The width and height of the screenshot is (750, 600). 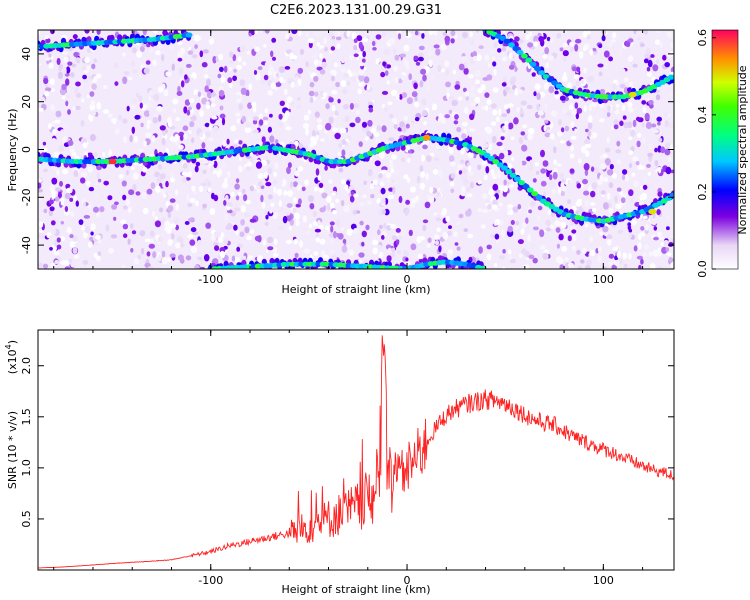 What do you see at coordinates (702, 115) in the screenshot?
I see `colorbar-tick-label: 0.4` at bounding box center [702, 115].